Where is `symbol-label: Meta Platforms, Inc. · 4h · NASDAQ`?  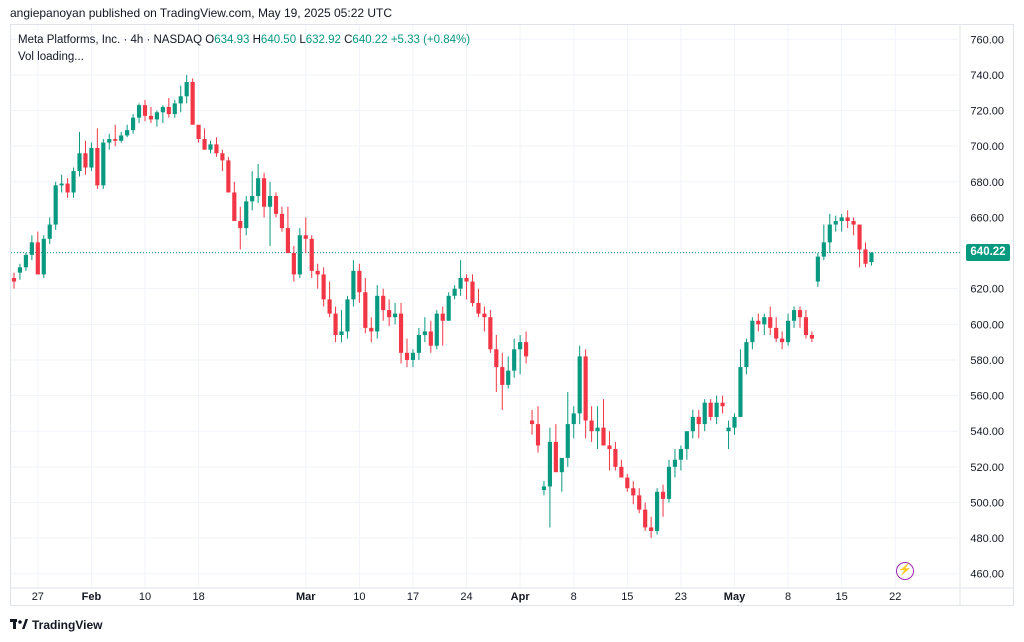 symbol-label: Meta Platforms, Inc. · 4h · NASDAQ is located at coordinates (110, 40).